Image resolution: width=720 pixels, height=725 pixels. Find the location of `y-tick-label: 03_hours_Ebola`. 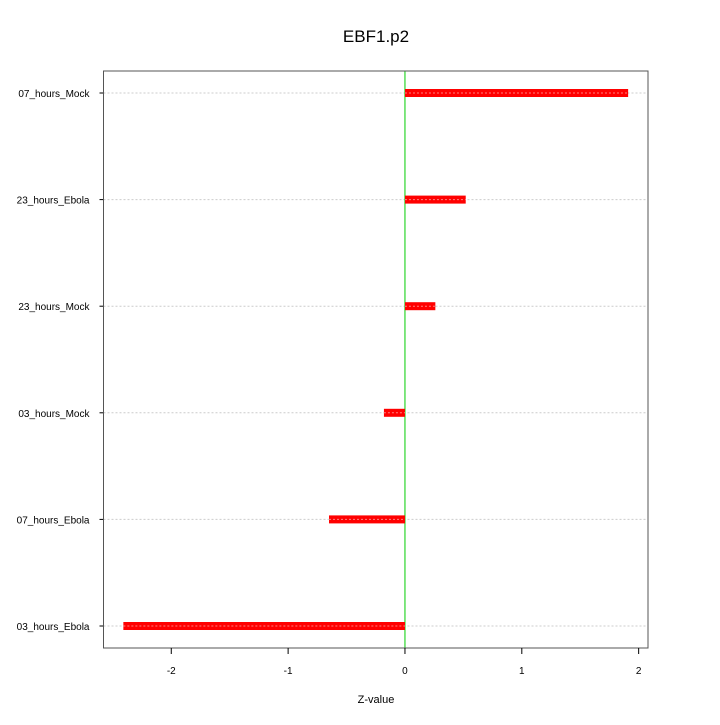

y-tick-label: 03_hours_Ebola is located at coordinates (53, 627).